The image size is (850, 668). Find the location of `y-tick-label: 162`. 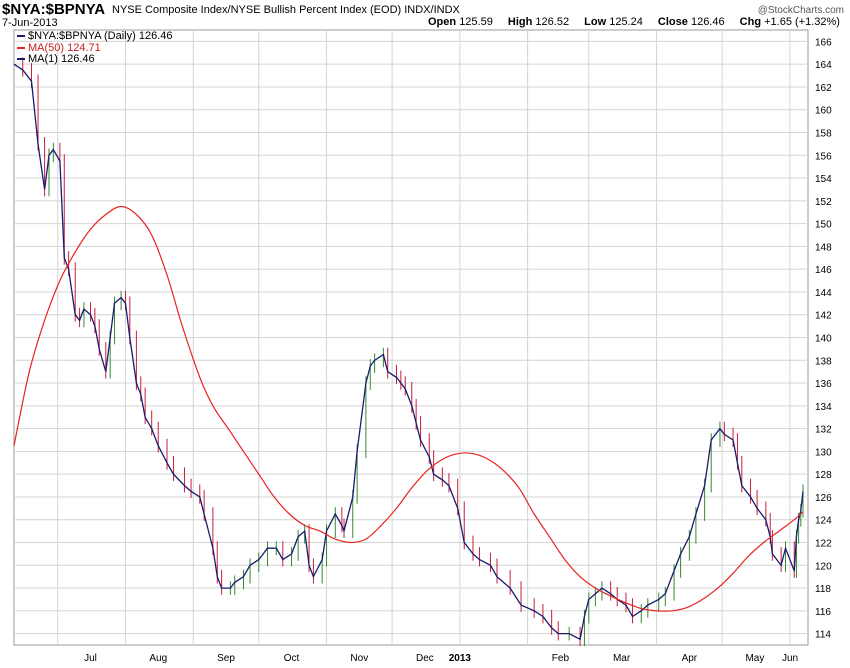

y-tick-label: 162 is located at coordinates (823, 88).